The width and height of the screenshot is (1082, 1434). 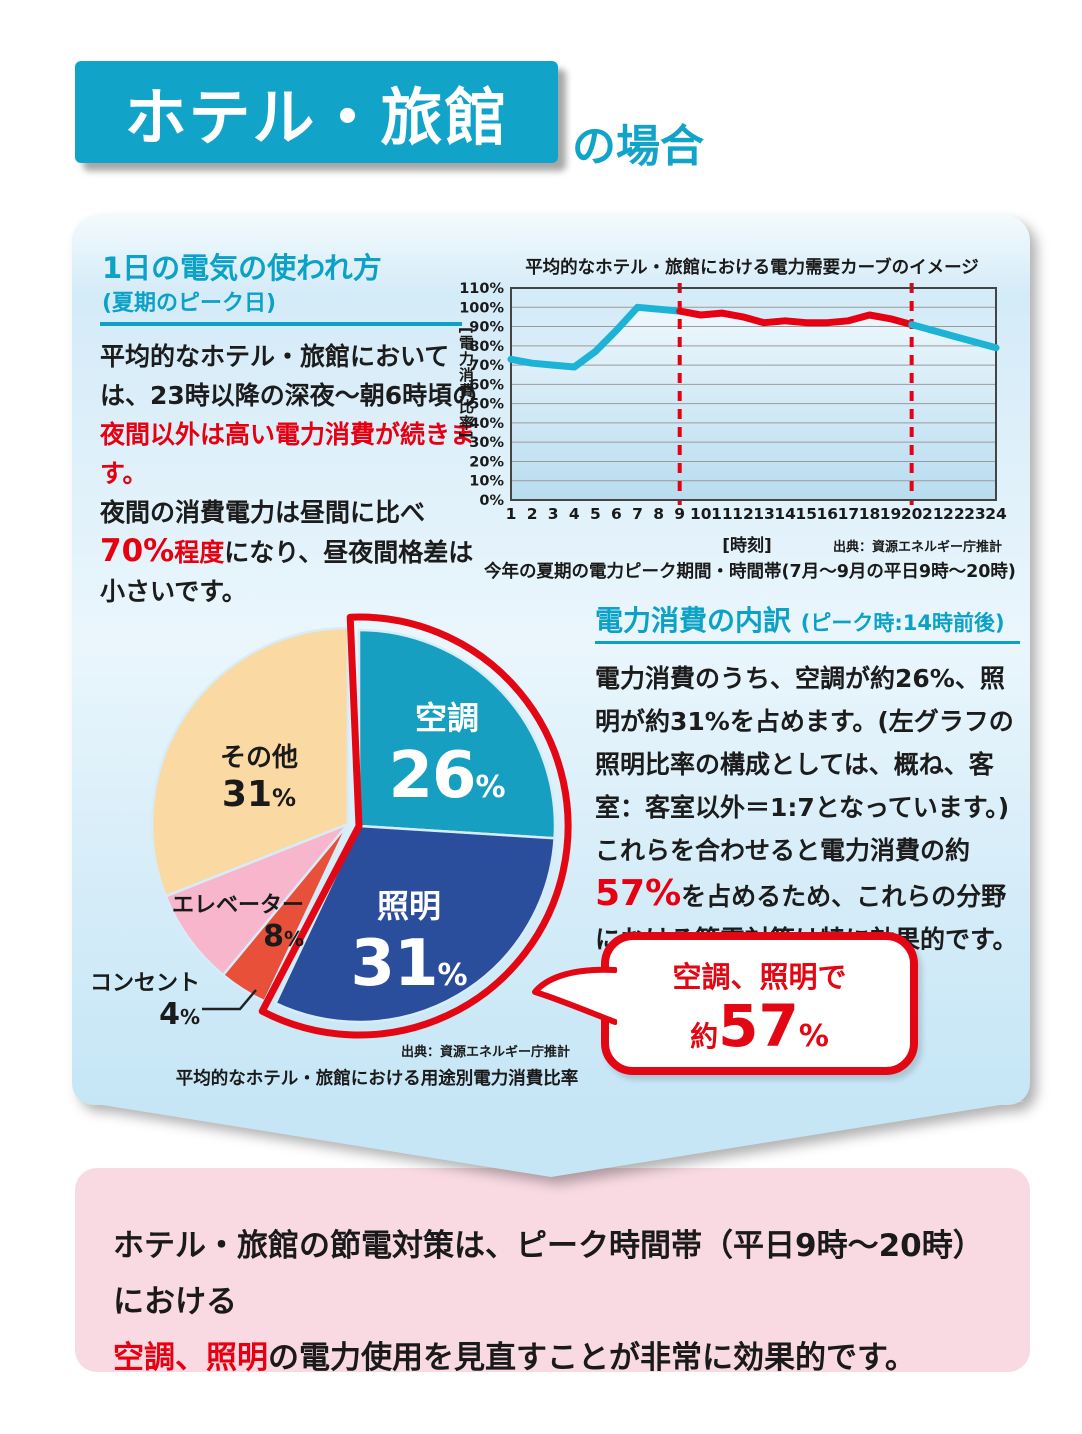 I want to click on bubble-tail, so click(x=574, y=995).